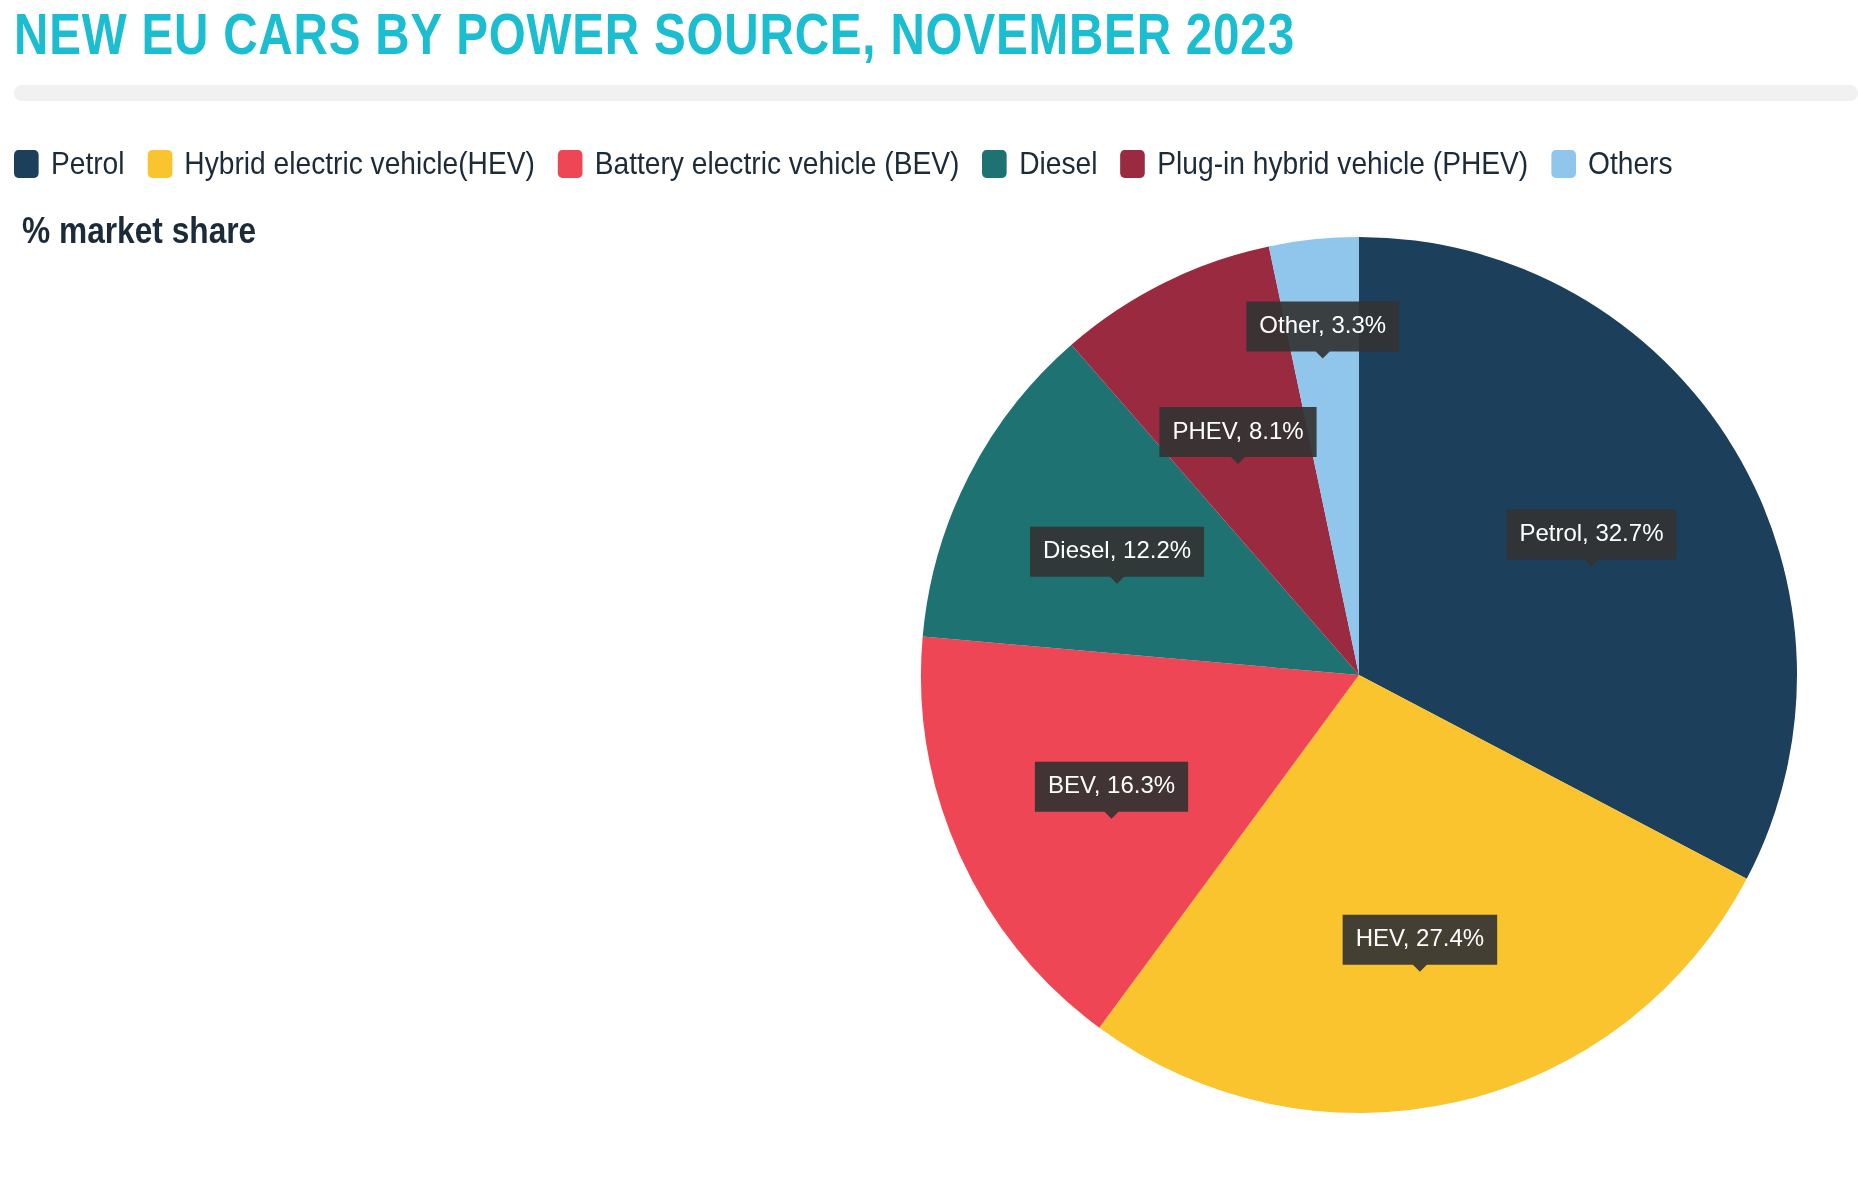 This screenshot has width=1858, height=1191. I want to click on legend-label: Plug-in hybrid vehicle (PHEV), so click(1343, 163).